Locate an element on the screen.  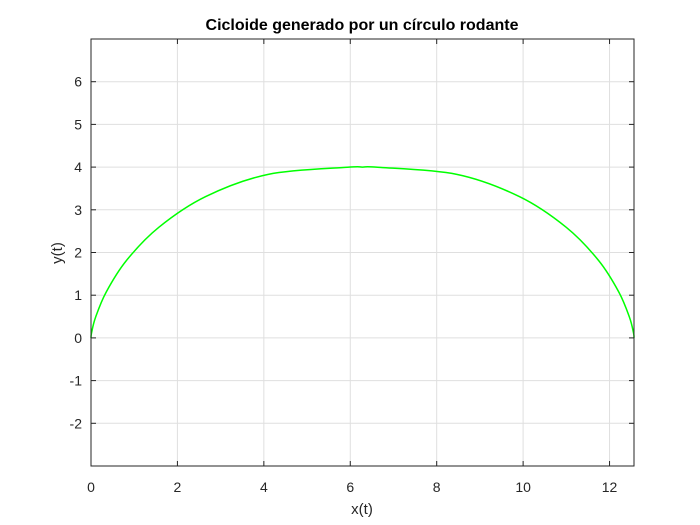
x-tick-labels: 0 2 4 6 8 10 12 is located at coordinates (352, 487).